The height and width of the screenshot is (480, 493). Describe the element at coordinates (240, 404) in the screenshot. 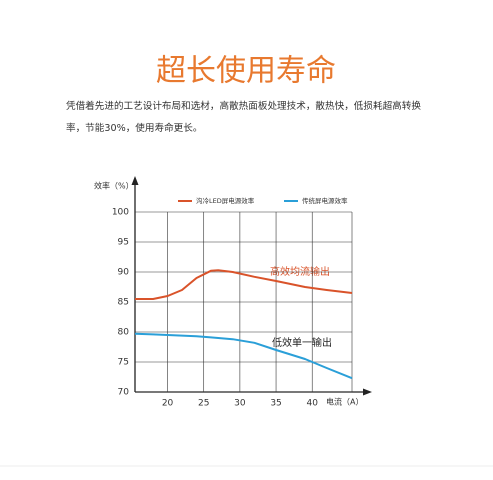

I see `x-tick-label: 30` at that location.